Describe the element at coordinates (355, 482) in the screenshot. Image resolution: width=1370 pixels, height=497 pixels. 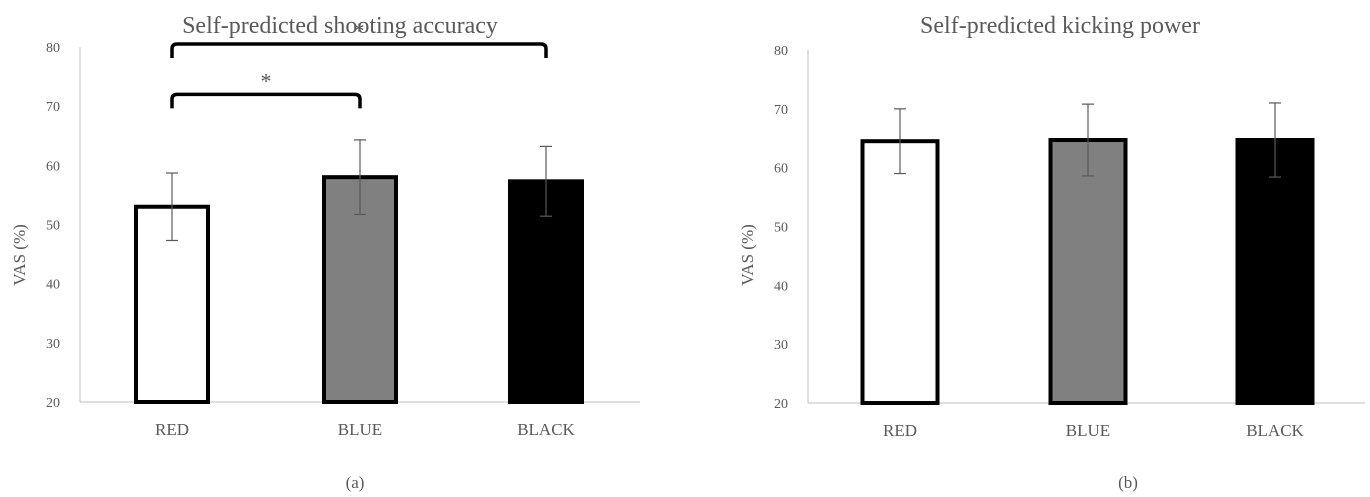
I see `panel-label: (a)` at that location.